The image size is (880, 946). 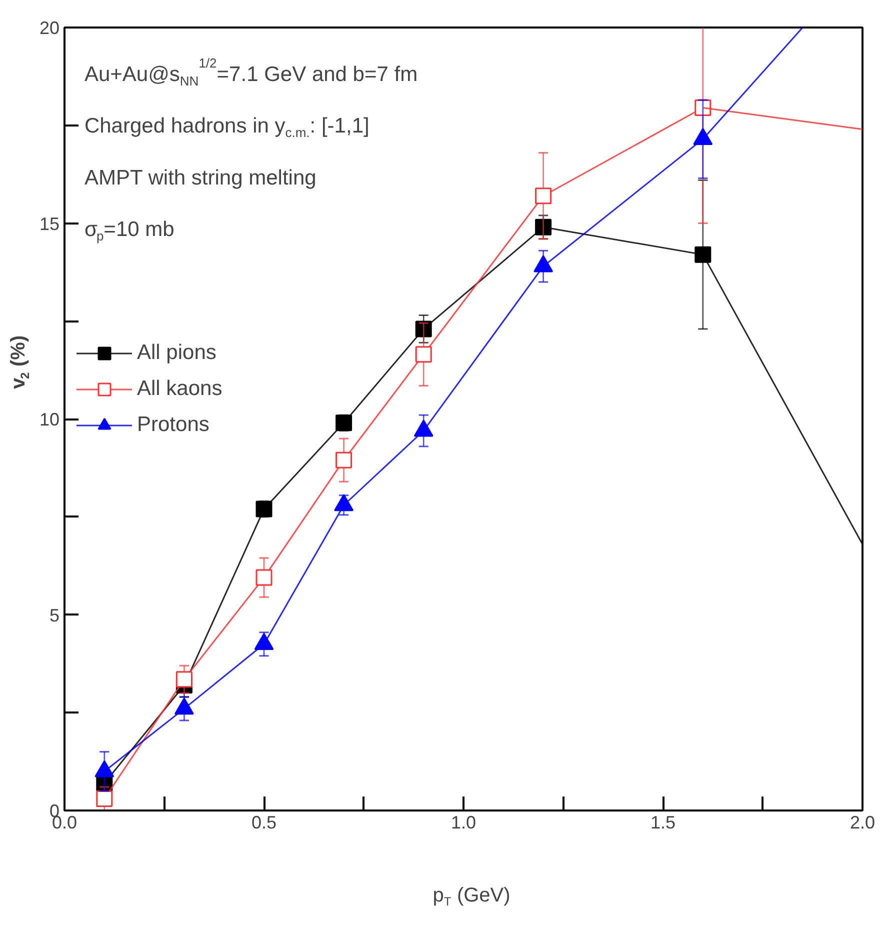 I want to click on y-tick-label: 20, so click(x=49, y=28).